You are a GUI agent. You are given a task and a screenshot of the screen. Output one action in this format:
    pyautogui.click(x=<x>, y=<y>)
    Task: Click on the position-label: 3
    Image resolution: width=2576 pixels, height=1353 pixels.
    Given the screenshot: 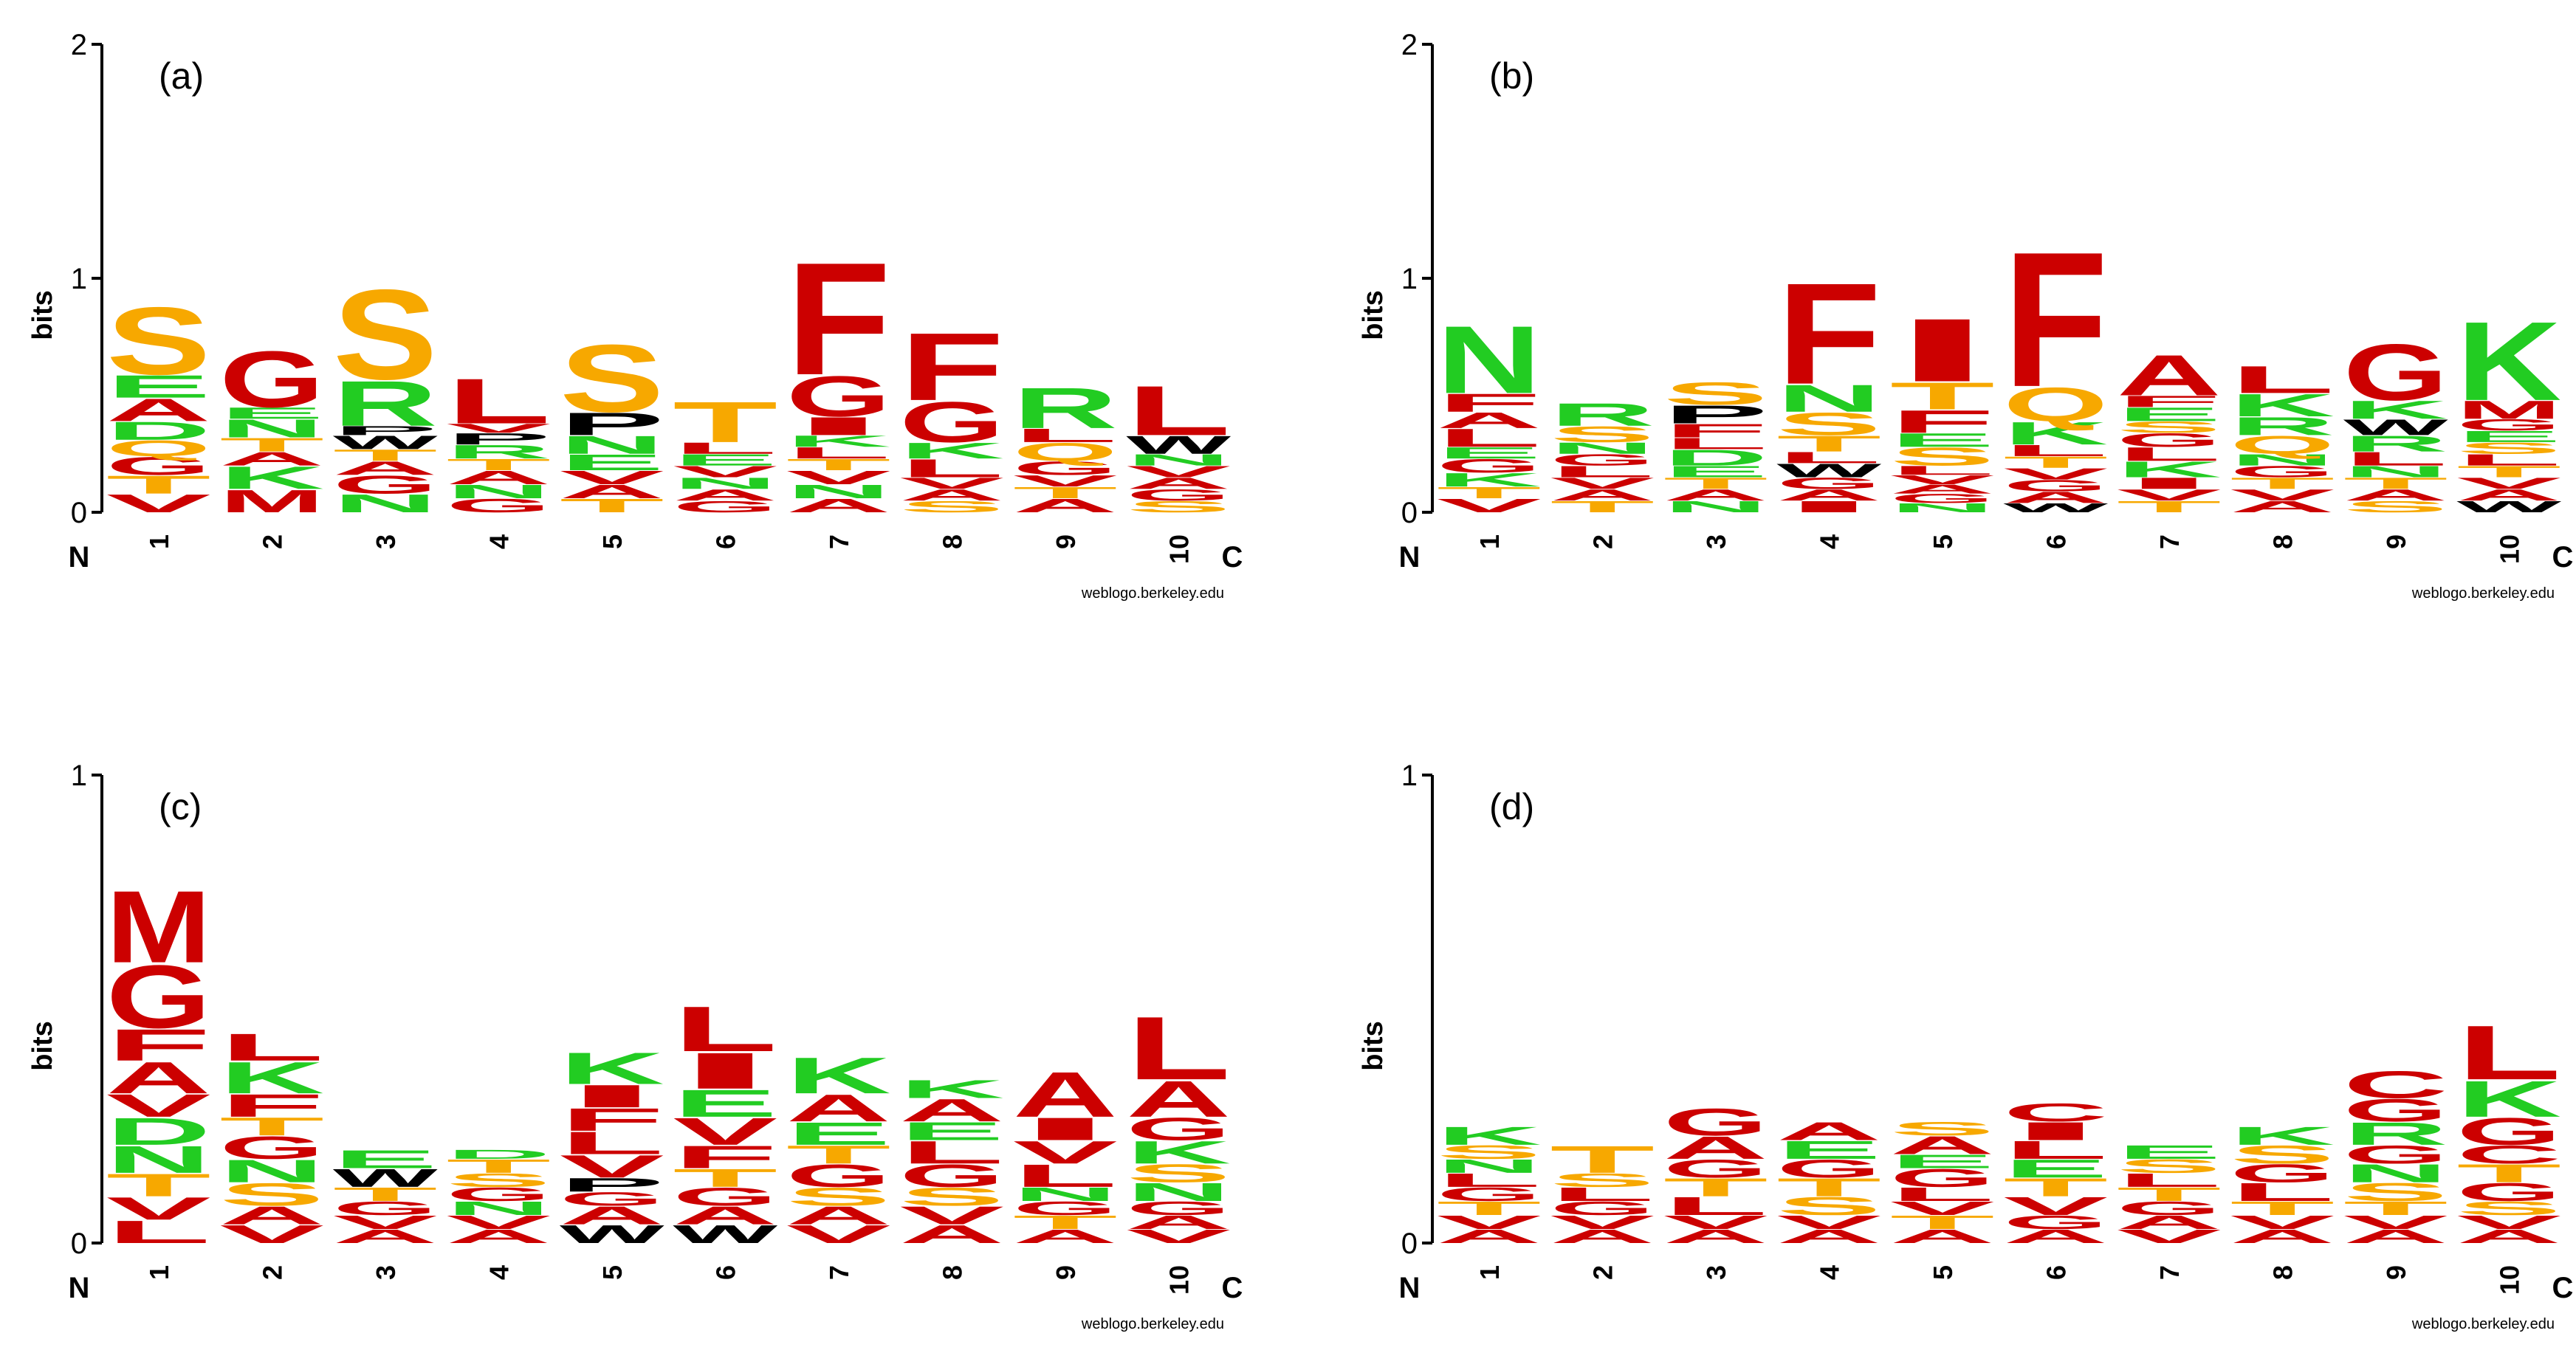 What is the action you would take?
    pyautogui.click(x=386, y=1272)
    